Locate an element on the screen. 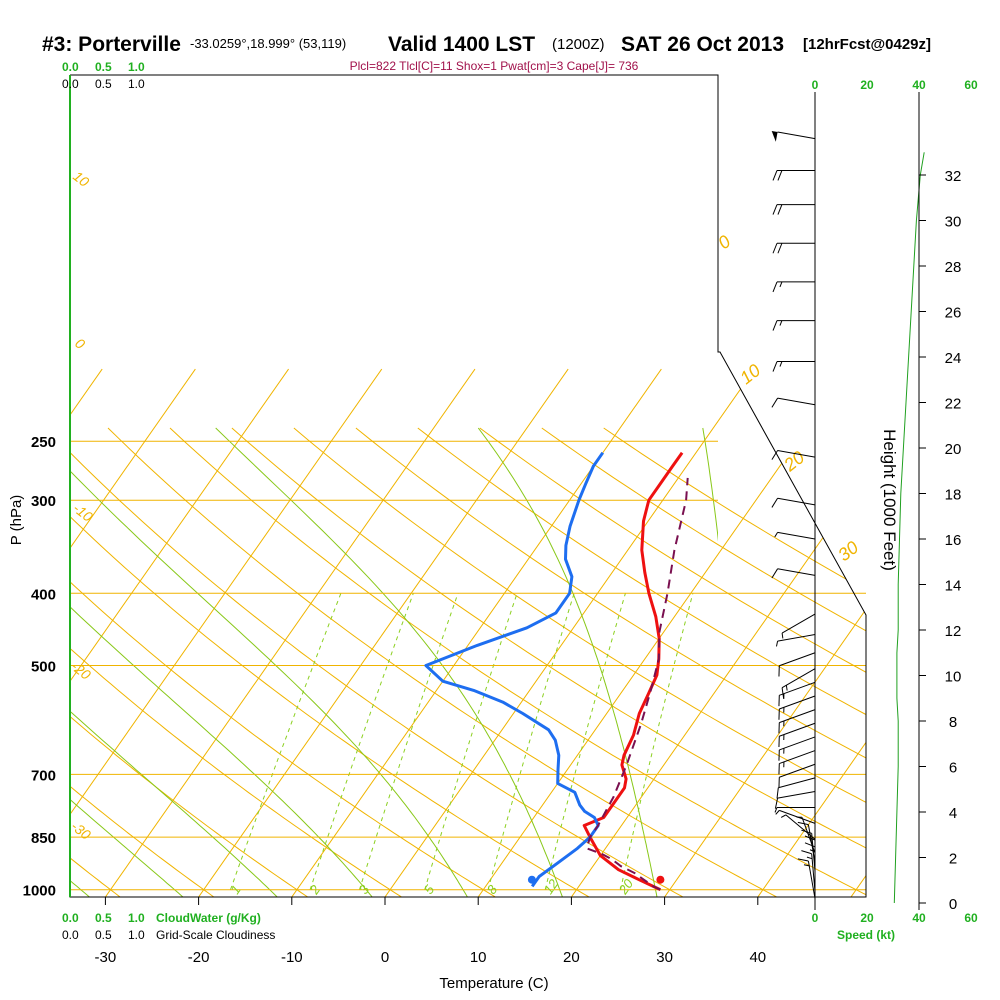  x-tick-label: 0 is located at coordinates (385, 957).